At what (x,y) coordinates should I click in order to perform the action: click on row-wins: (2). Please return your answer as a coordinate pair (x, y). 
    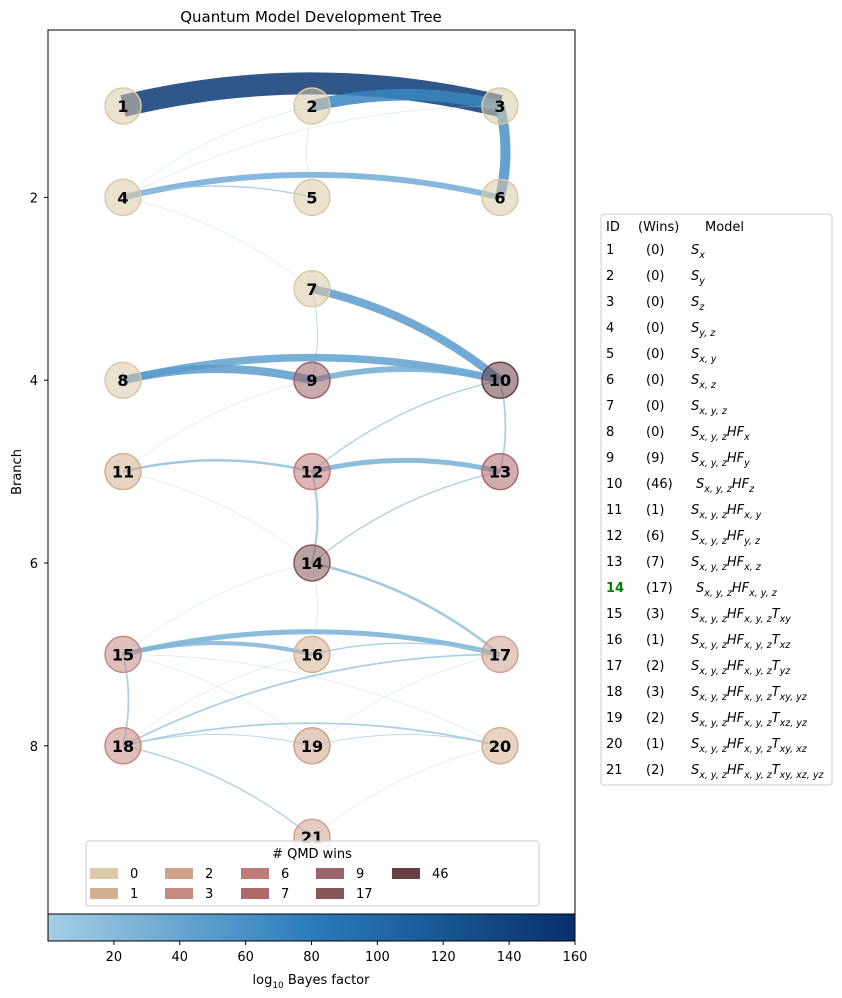
    Looking at the image, I should click on (655, 718).